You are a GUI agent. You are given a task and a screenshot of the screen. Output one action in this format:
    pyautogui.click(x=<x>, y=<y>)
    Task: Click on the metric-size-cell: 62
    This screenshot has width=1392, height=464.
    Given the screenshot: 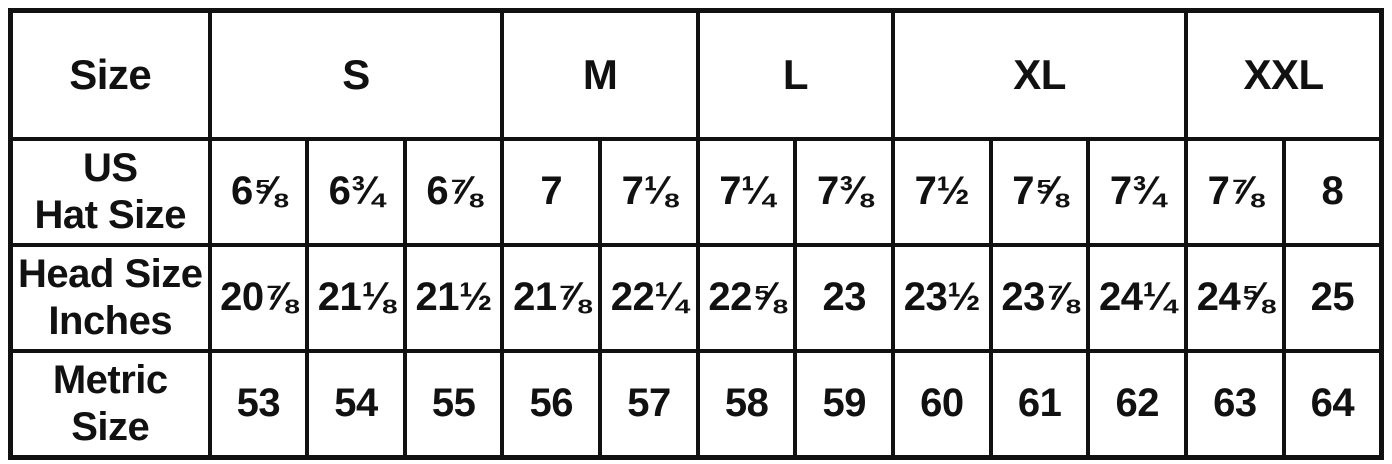 What is the action you would take?
    pyautogui.click(x=1137, y=404)
    